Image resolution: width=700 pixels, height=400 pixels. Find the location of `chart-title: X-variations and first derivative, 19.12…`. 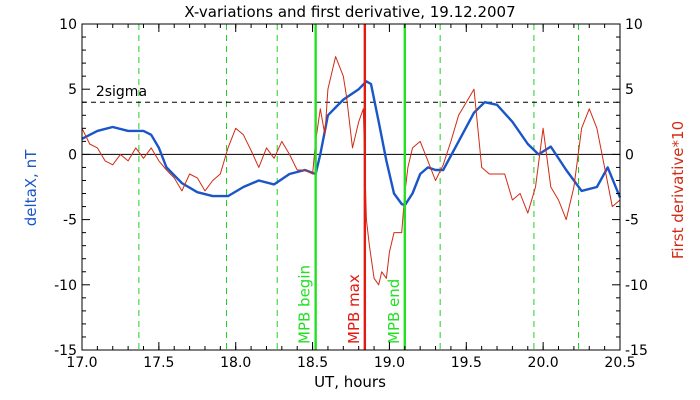

chart-title: X-variations and first derivative, 19.12… is located at coordinates (349, 12).